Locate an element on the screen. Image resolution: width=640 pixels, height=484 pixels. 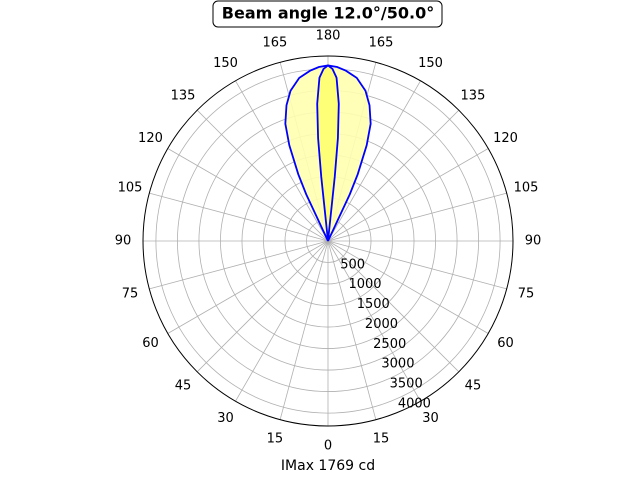
theta-tick-label: 0 is located at coordinates (328, 446).